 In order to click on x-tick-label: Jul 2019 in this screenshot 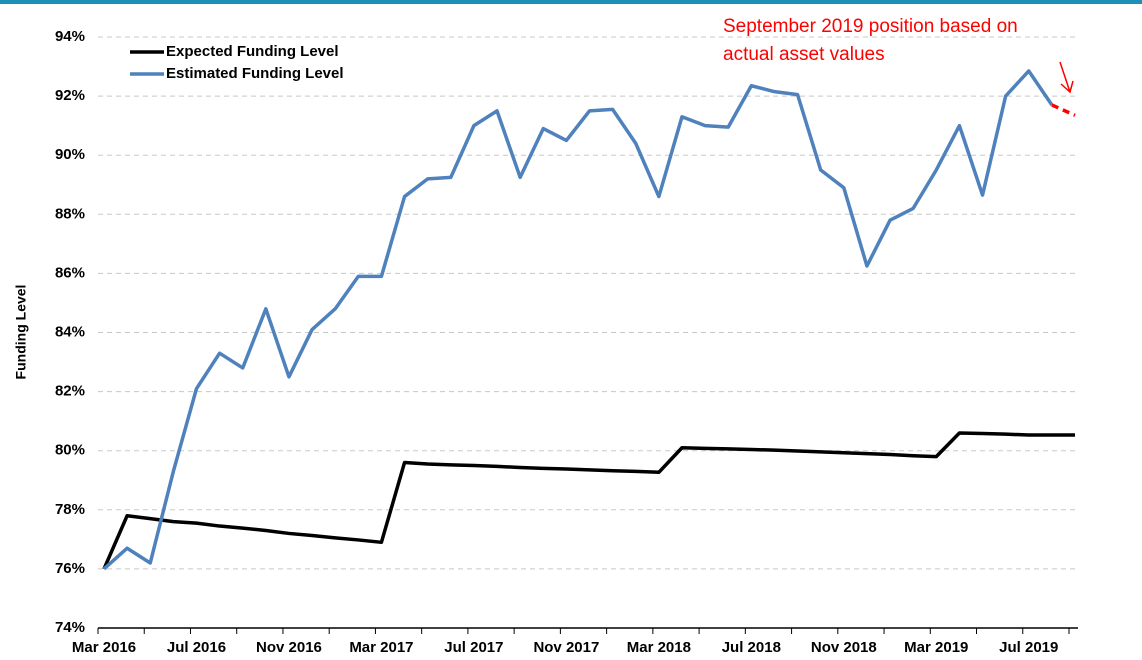, I will do `click(1028, 647)`.